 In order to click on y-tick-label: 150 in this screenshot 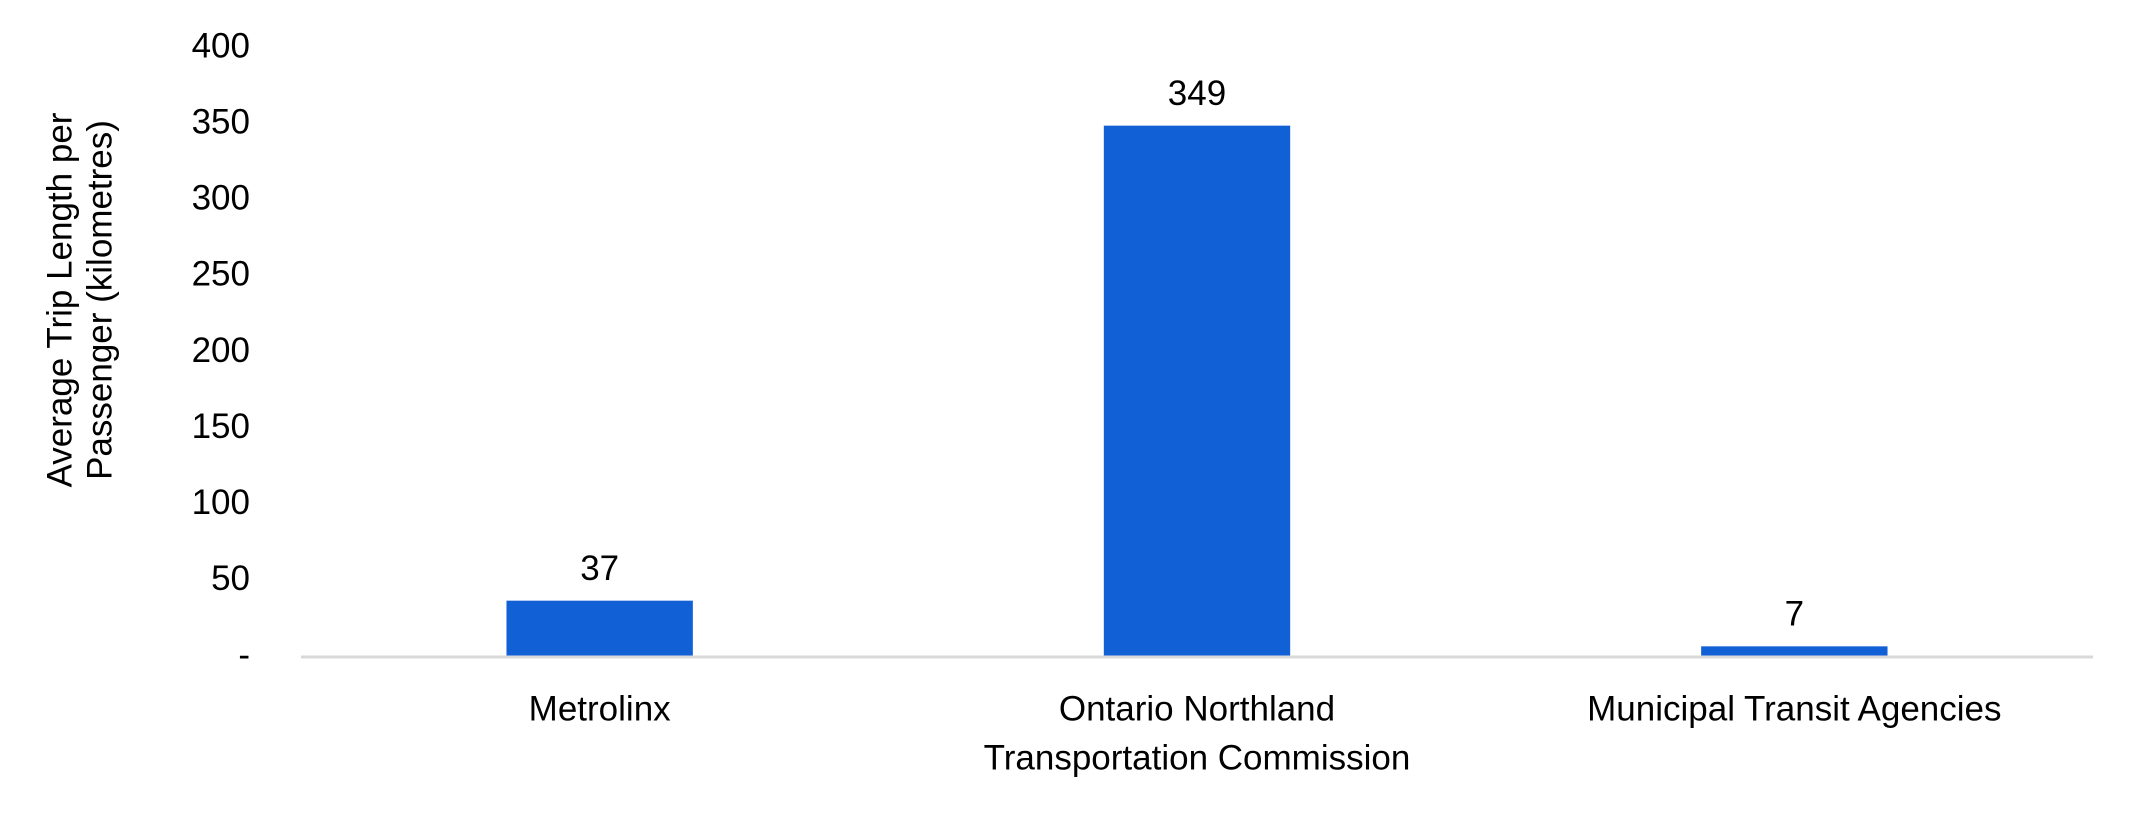, I will do `click(221, 426)`.